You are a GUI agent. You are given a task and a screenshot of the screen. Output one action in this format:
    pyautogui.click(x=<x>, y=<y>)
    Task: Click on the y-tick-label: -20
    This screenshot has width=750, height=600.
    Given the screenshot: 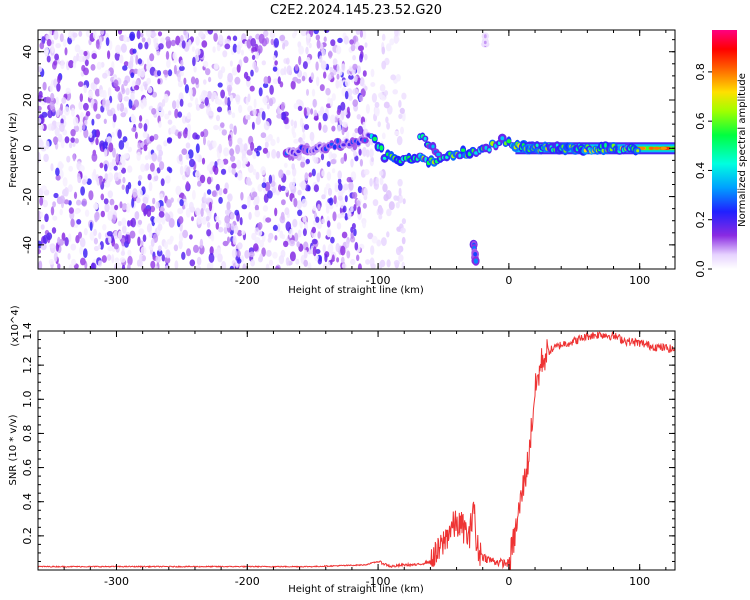 What is the action you would take?
    pyautogui.click(x=27, y=197)
    